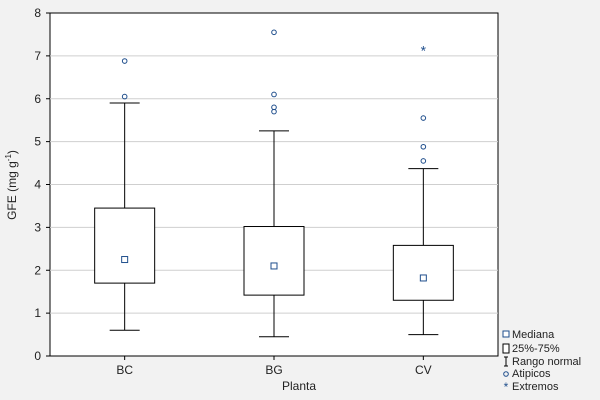 Image resolution: width=600 pixels, height=400 pixels. Describe the element at coordinates (506, 334) in the screenshot. I see `legend-median-marker` at that location.